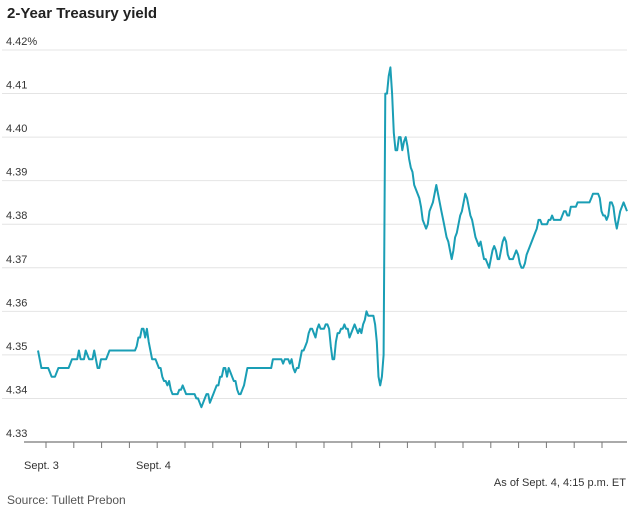 The width and height of the screenshot is (642, 514). What do you see at coordinates (16, 303) in the screenshot?
I see `y-tick-label: 4.36` at bounding box center [16, 303].